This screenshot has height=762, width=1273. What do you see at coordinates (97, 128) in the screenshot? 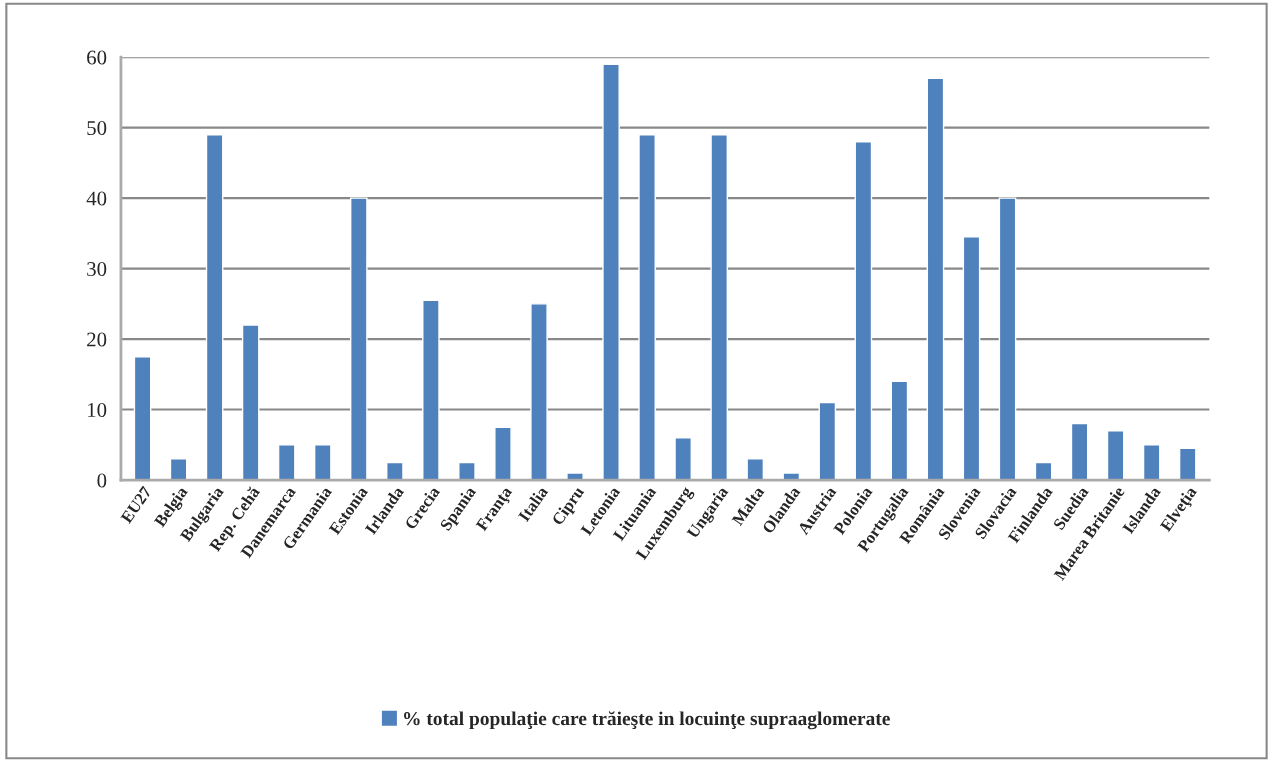
I see `y-tick-label: 50` at bounding box center [97, 128].